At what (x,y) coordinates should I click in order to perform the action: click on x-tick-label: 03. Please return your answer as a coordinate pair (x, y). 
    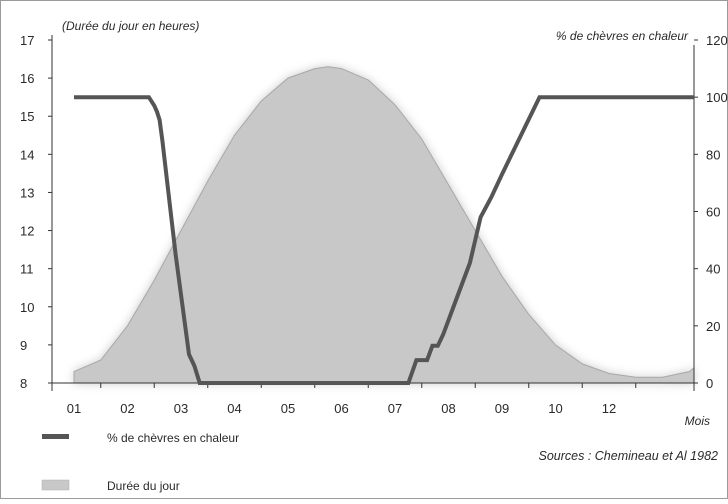
    Looking at the image, I should click on (181, 408).